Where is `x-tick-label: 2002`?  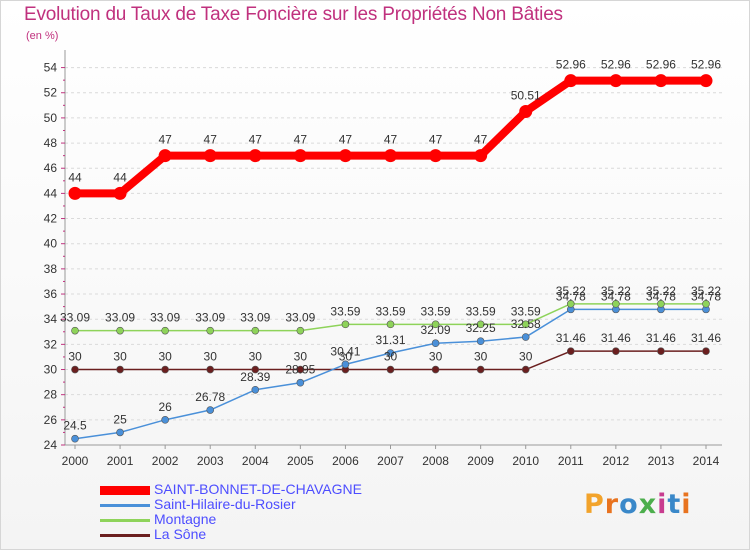 x-tick-label: 2002 is located at coordinates (165, 461).